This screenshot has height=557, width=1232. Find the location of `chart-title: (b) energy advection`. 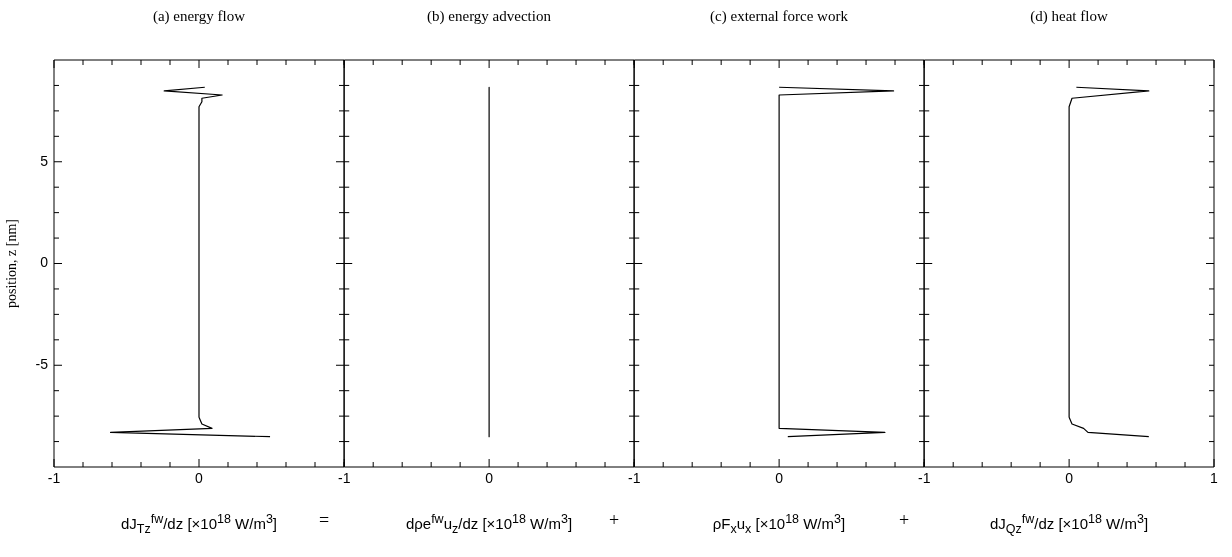

chart-title: (b) energy advection is located at coordinates (489, 16).